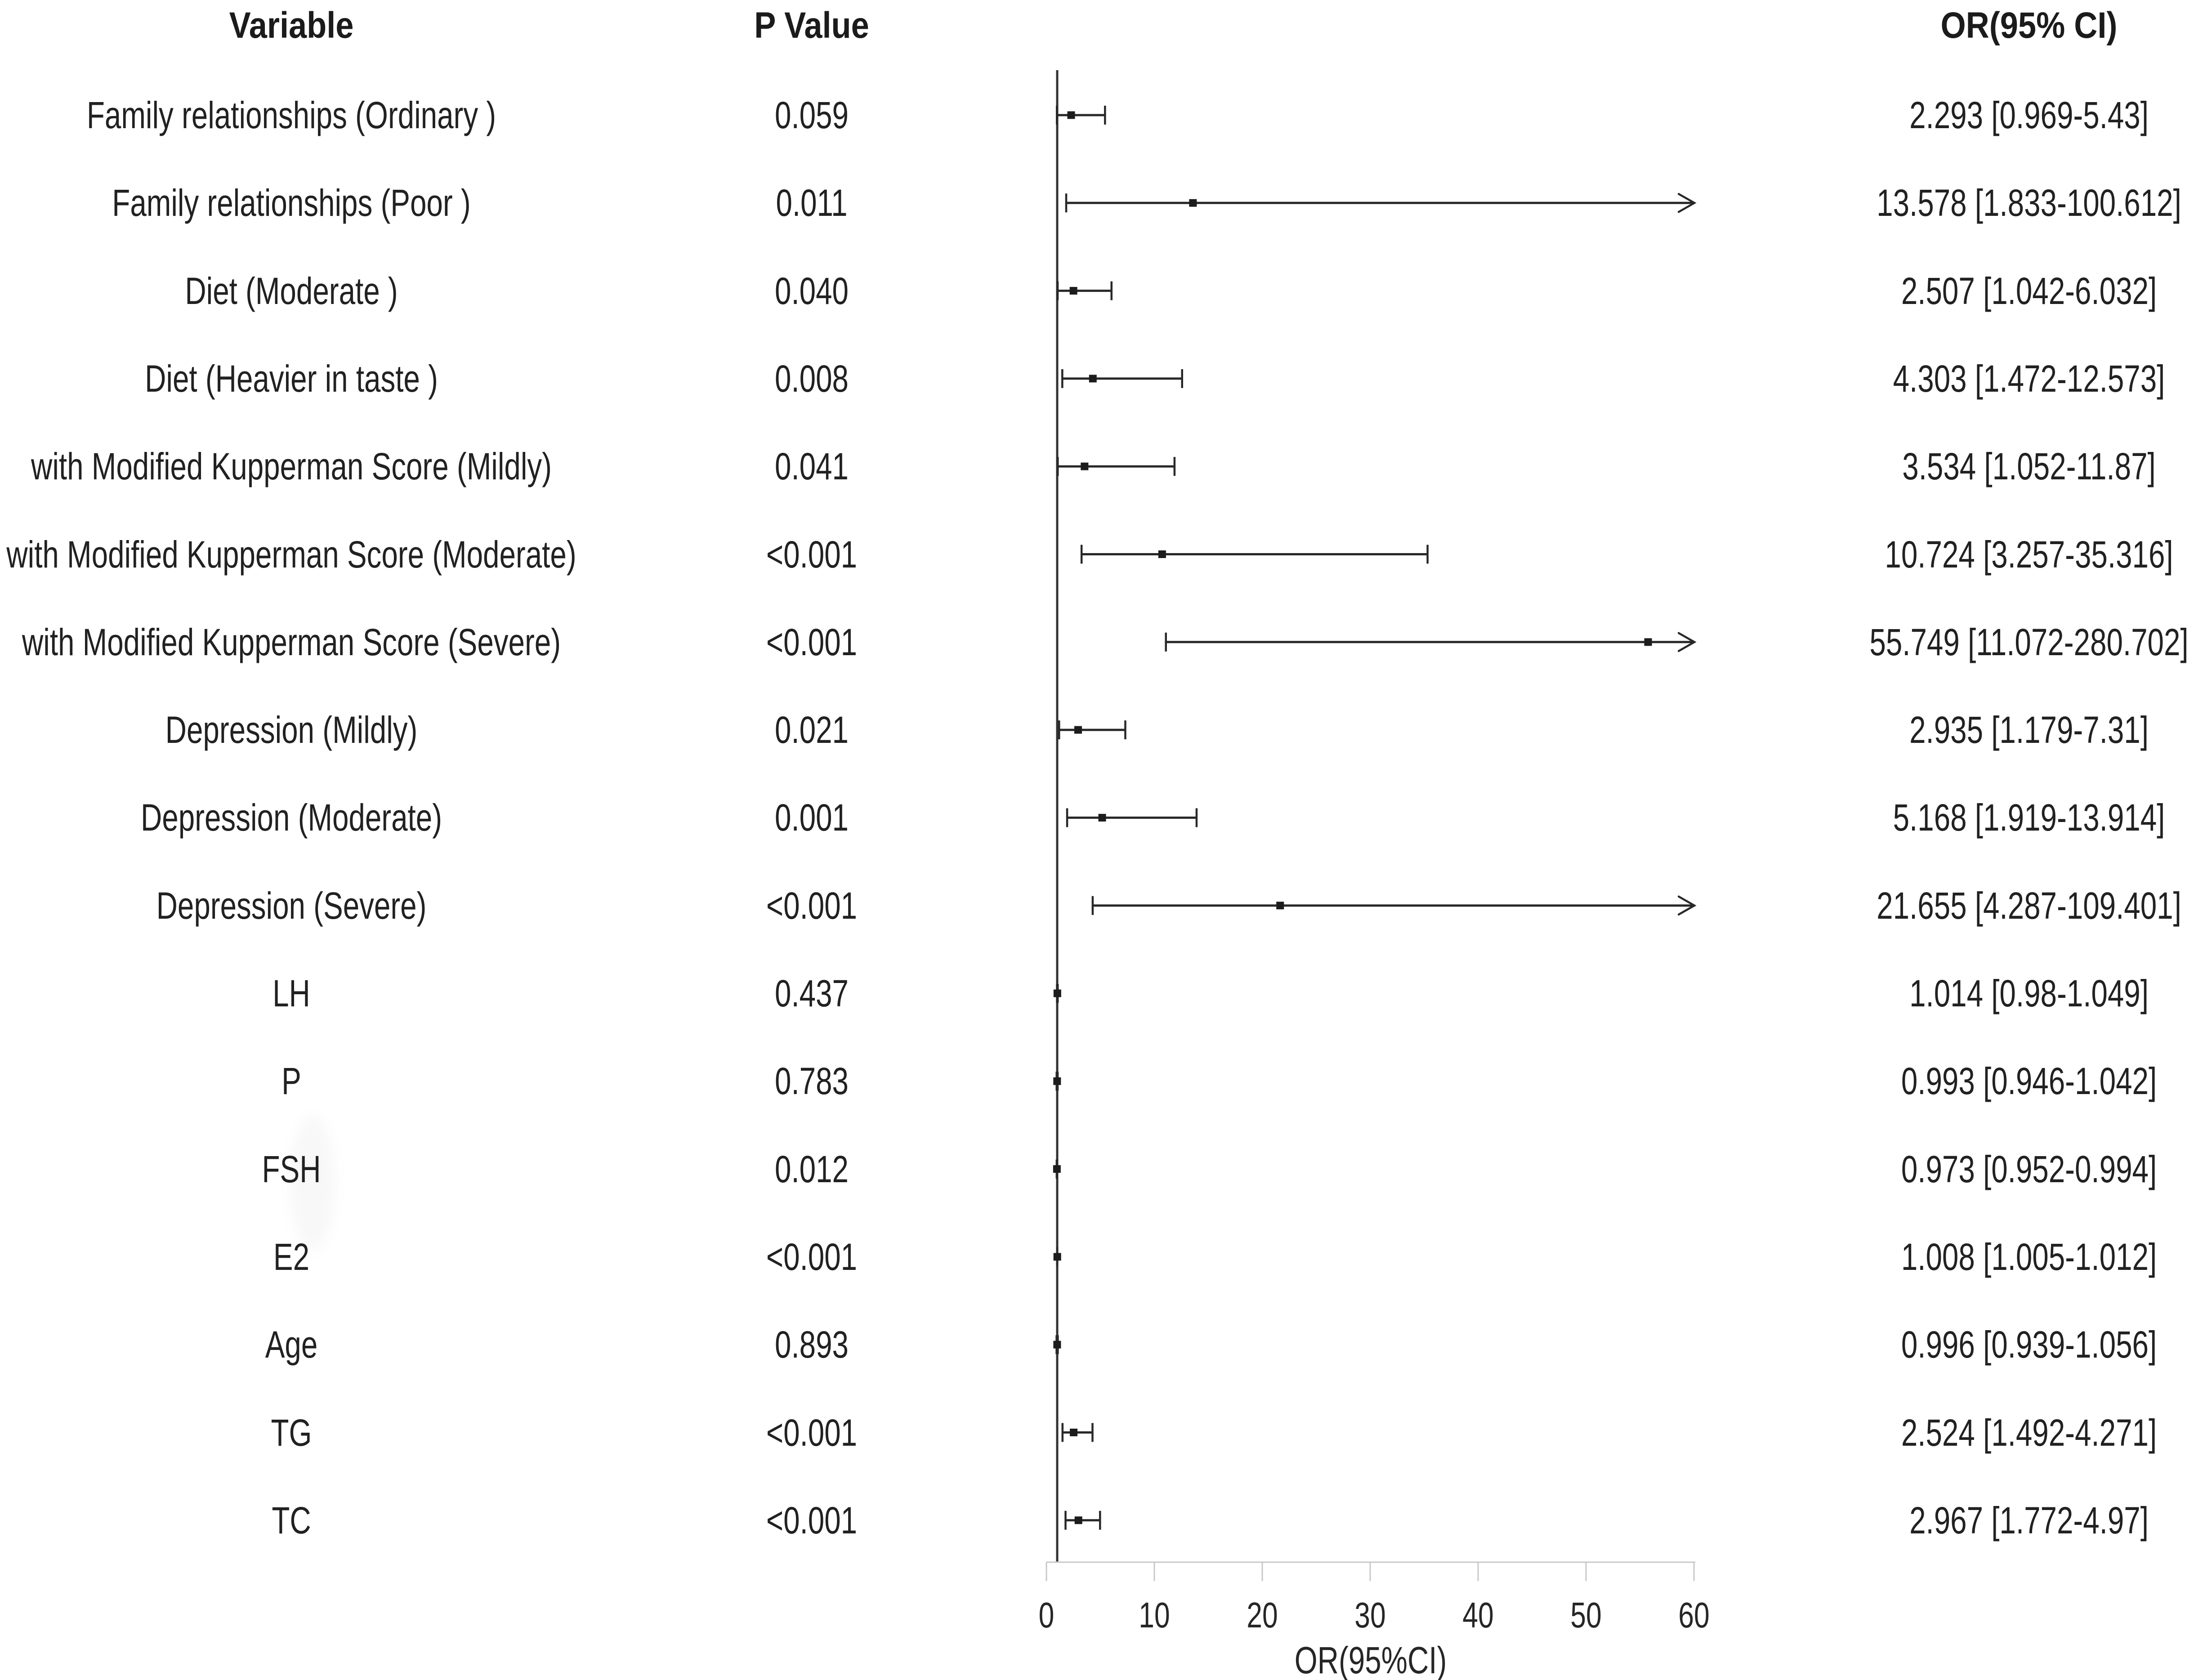 The width and height of the screenshot is (2203, 1680). I want to click on x-tick-label: 40, so click(1478, 1615).